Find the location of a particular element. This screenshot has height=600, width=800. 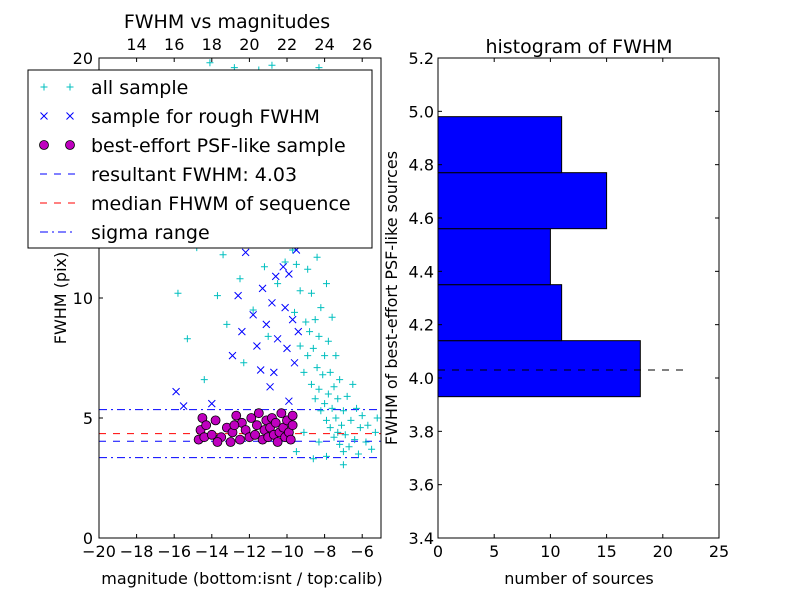

histogram-x-axis-label: number of sources is located at coordinates (579, 578).